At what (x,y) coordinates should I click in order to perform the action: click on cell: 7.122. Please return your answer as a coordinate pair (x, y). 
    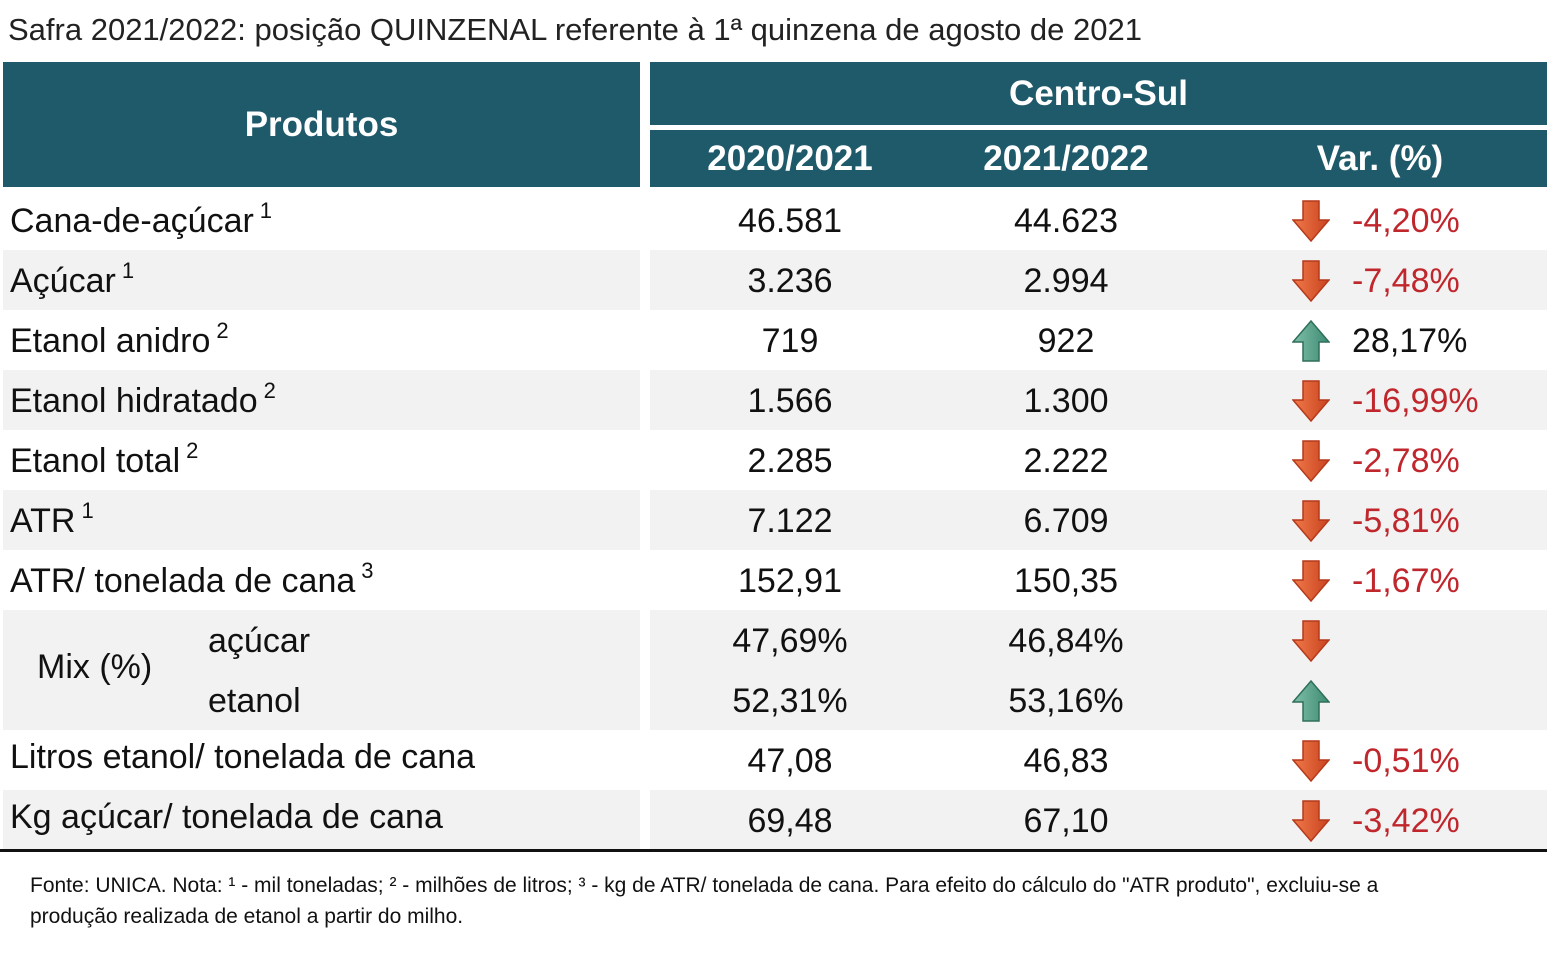
    Looking at the image, I should click on (790, 521).